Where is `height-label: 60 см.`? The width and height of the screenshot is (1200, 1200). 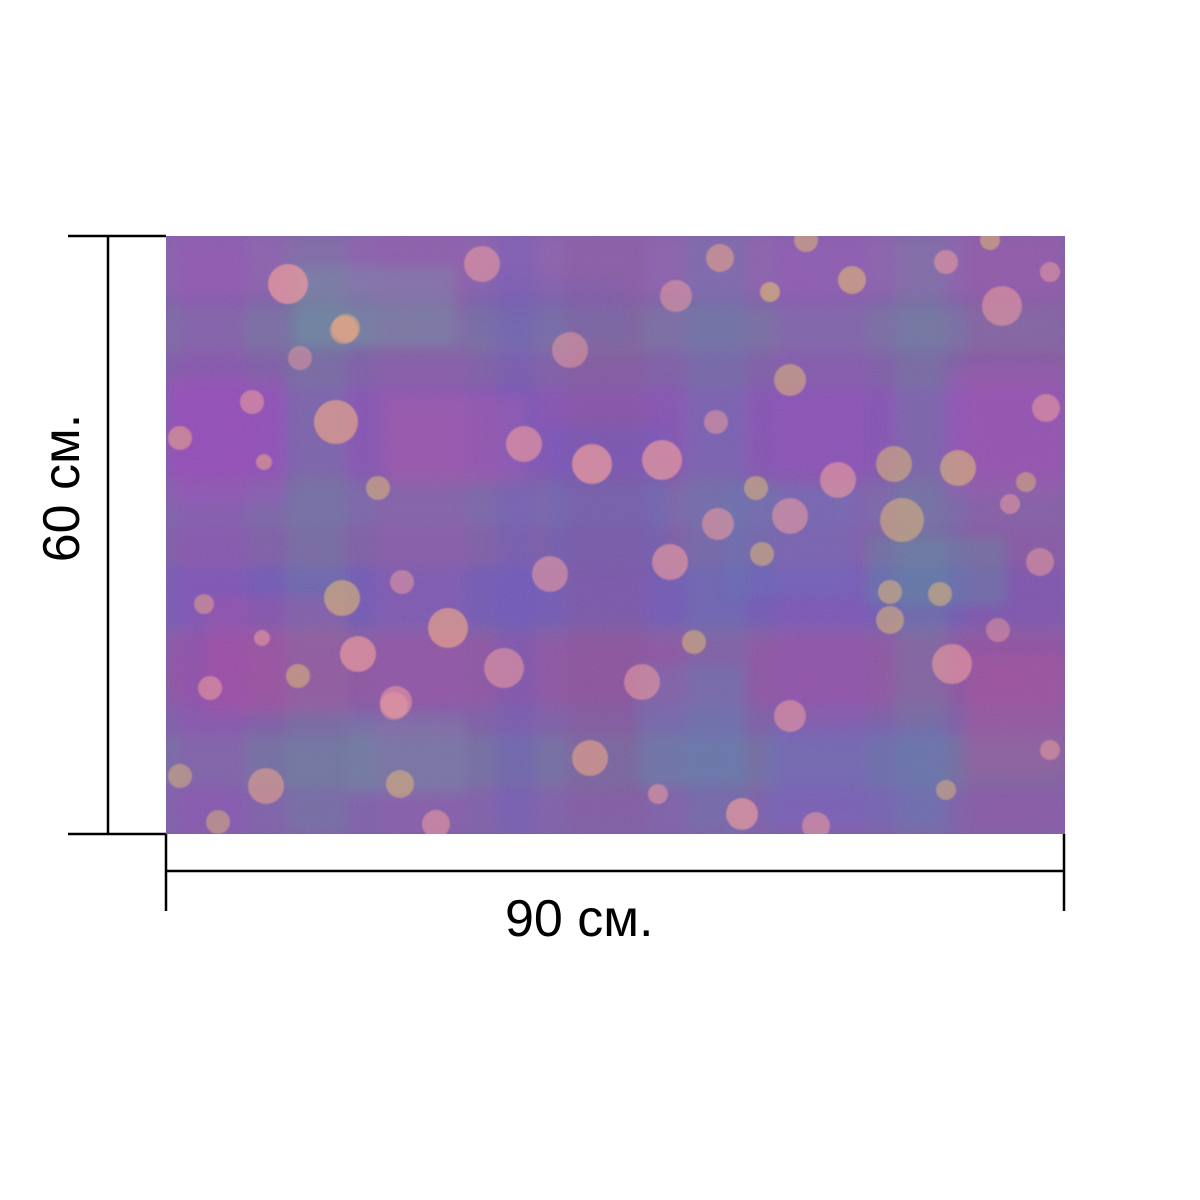
height-label: 60 см. is located at coordinates (62, 488).